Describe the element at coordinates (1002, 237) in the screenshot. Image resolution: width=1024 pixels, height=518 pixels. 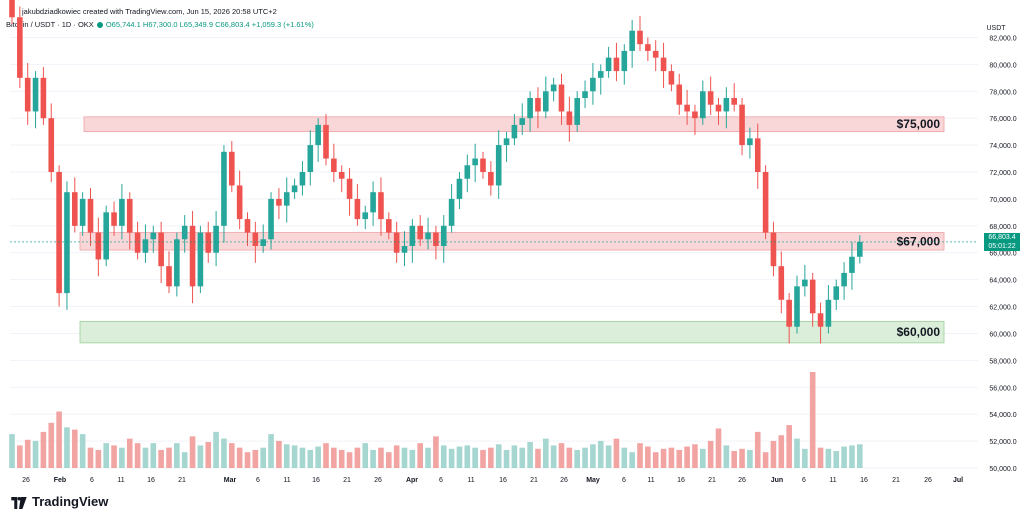
I see `last-price-value: 66,803.4` at that location.